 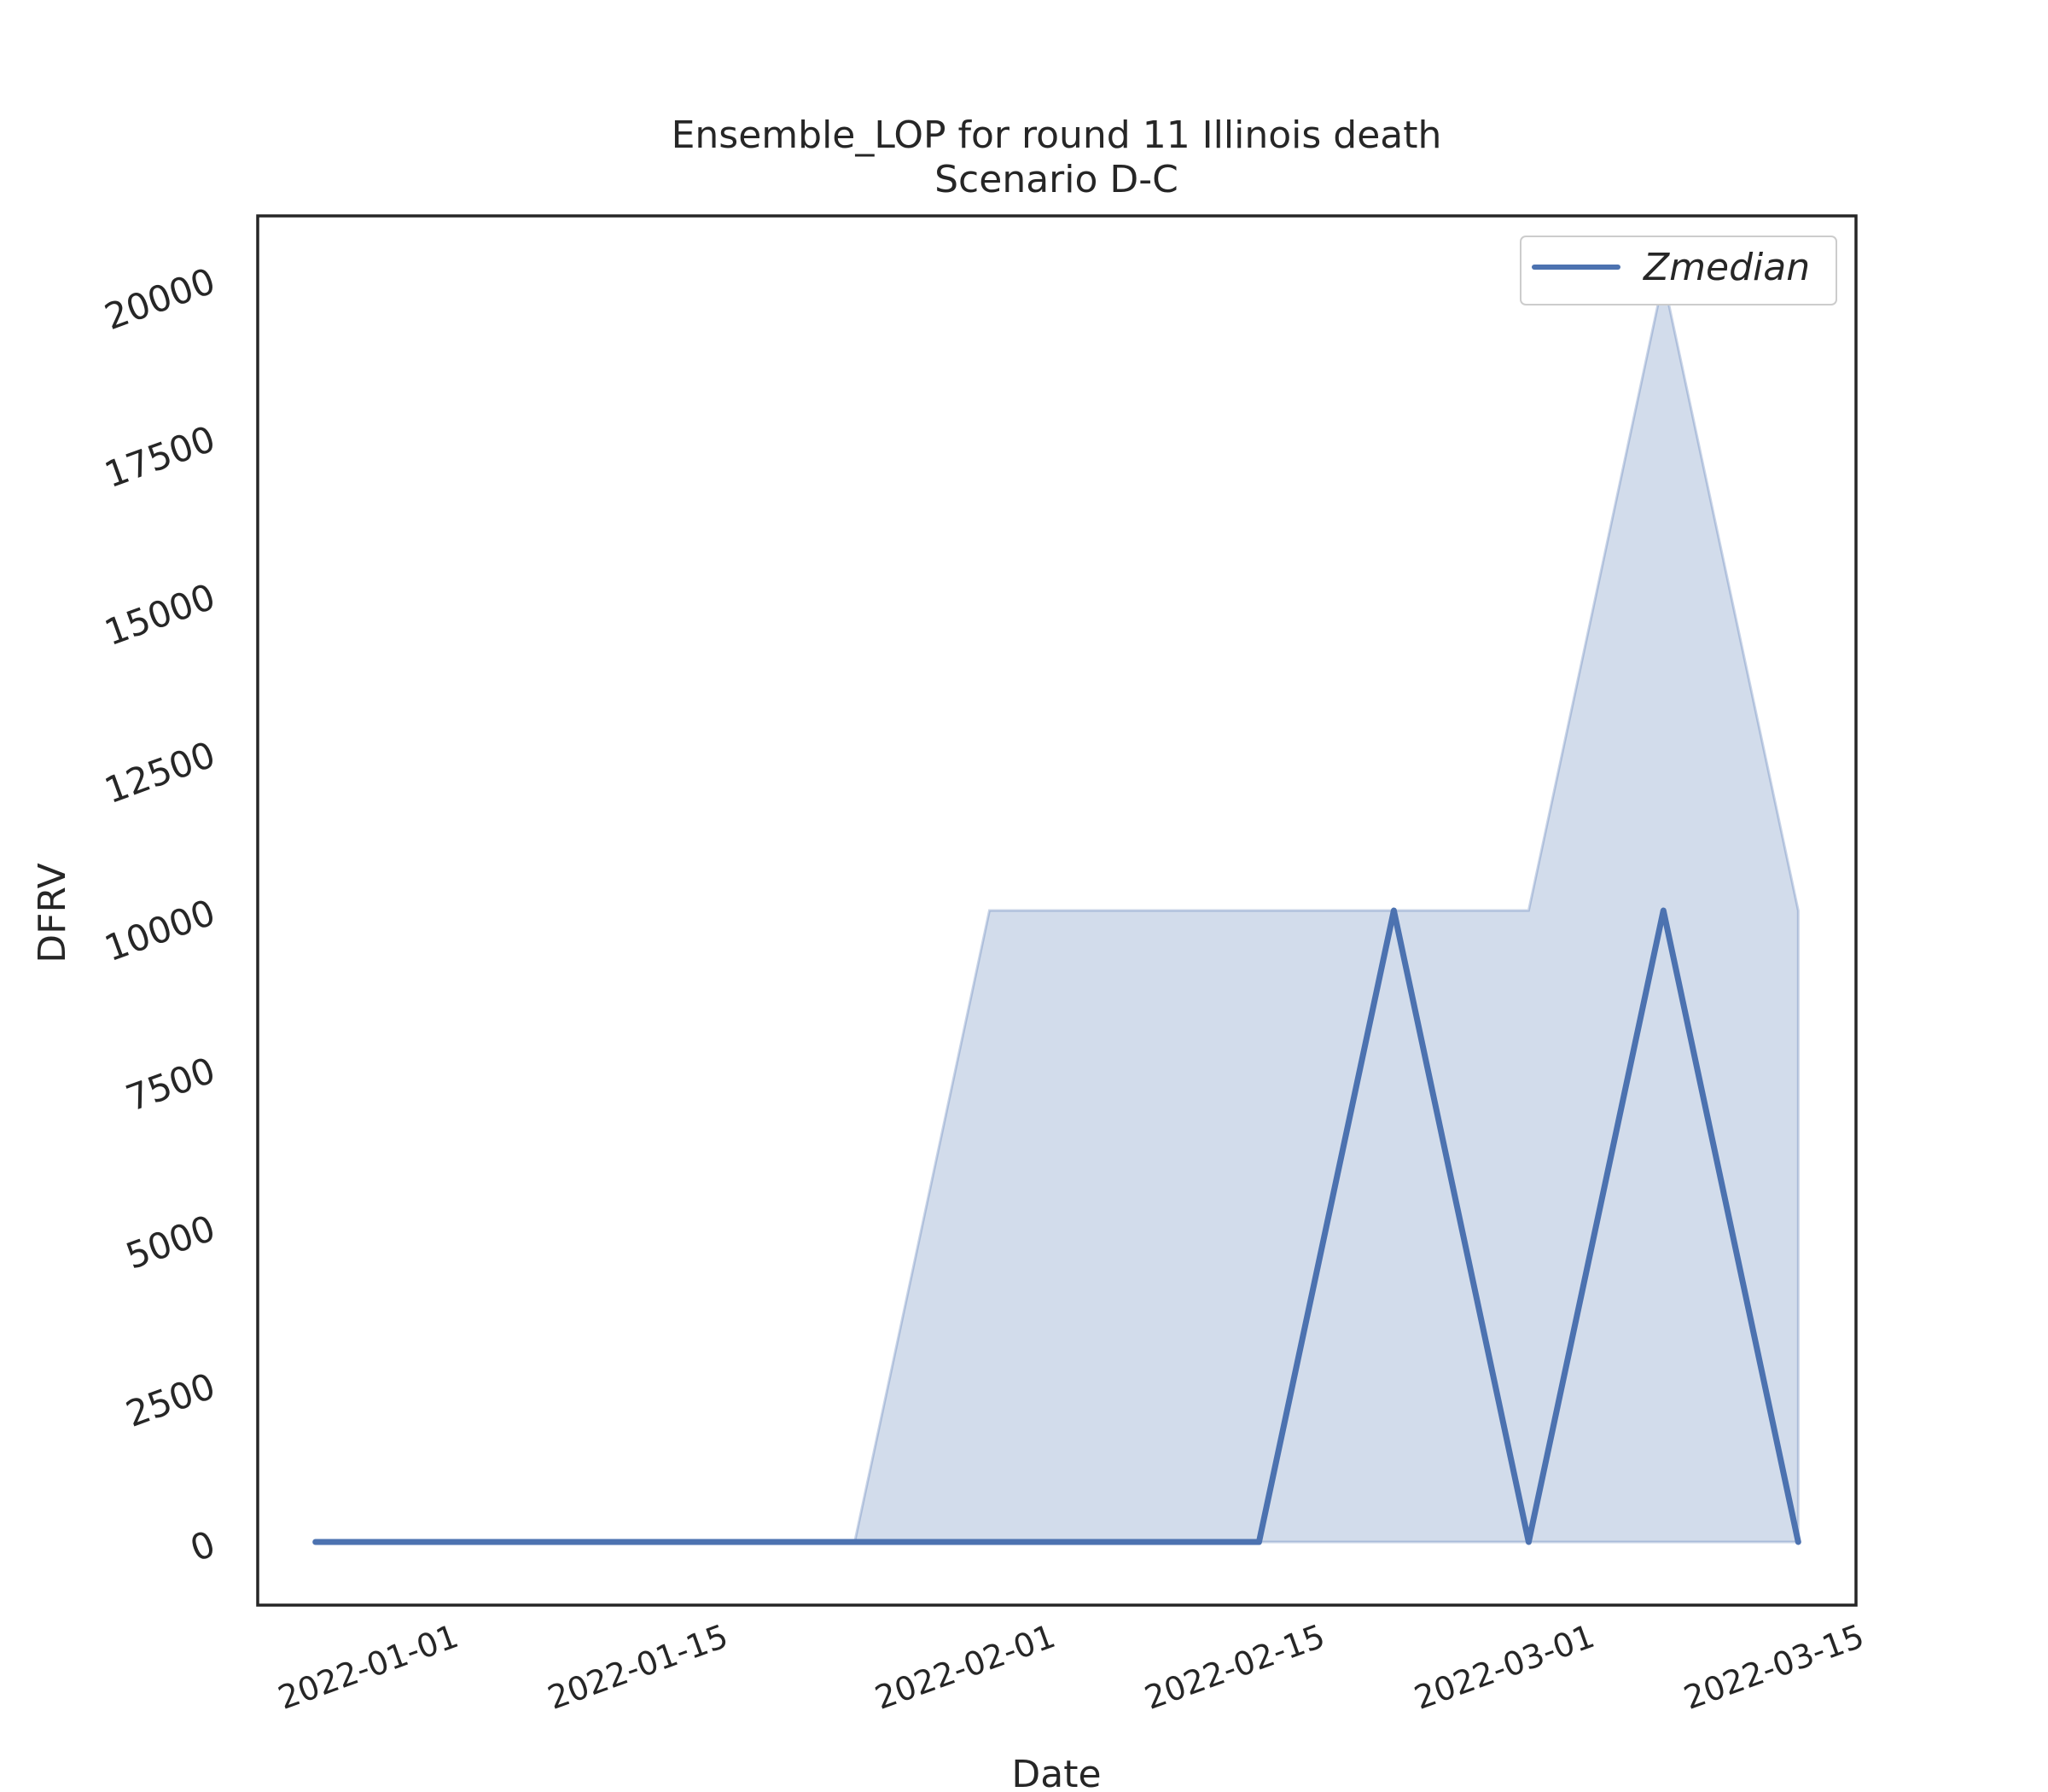 I want to click on y-tick-label: 20000, so click(x=159, y=298).